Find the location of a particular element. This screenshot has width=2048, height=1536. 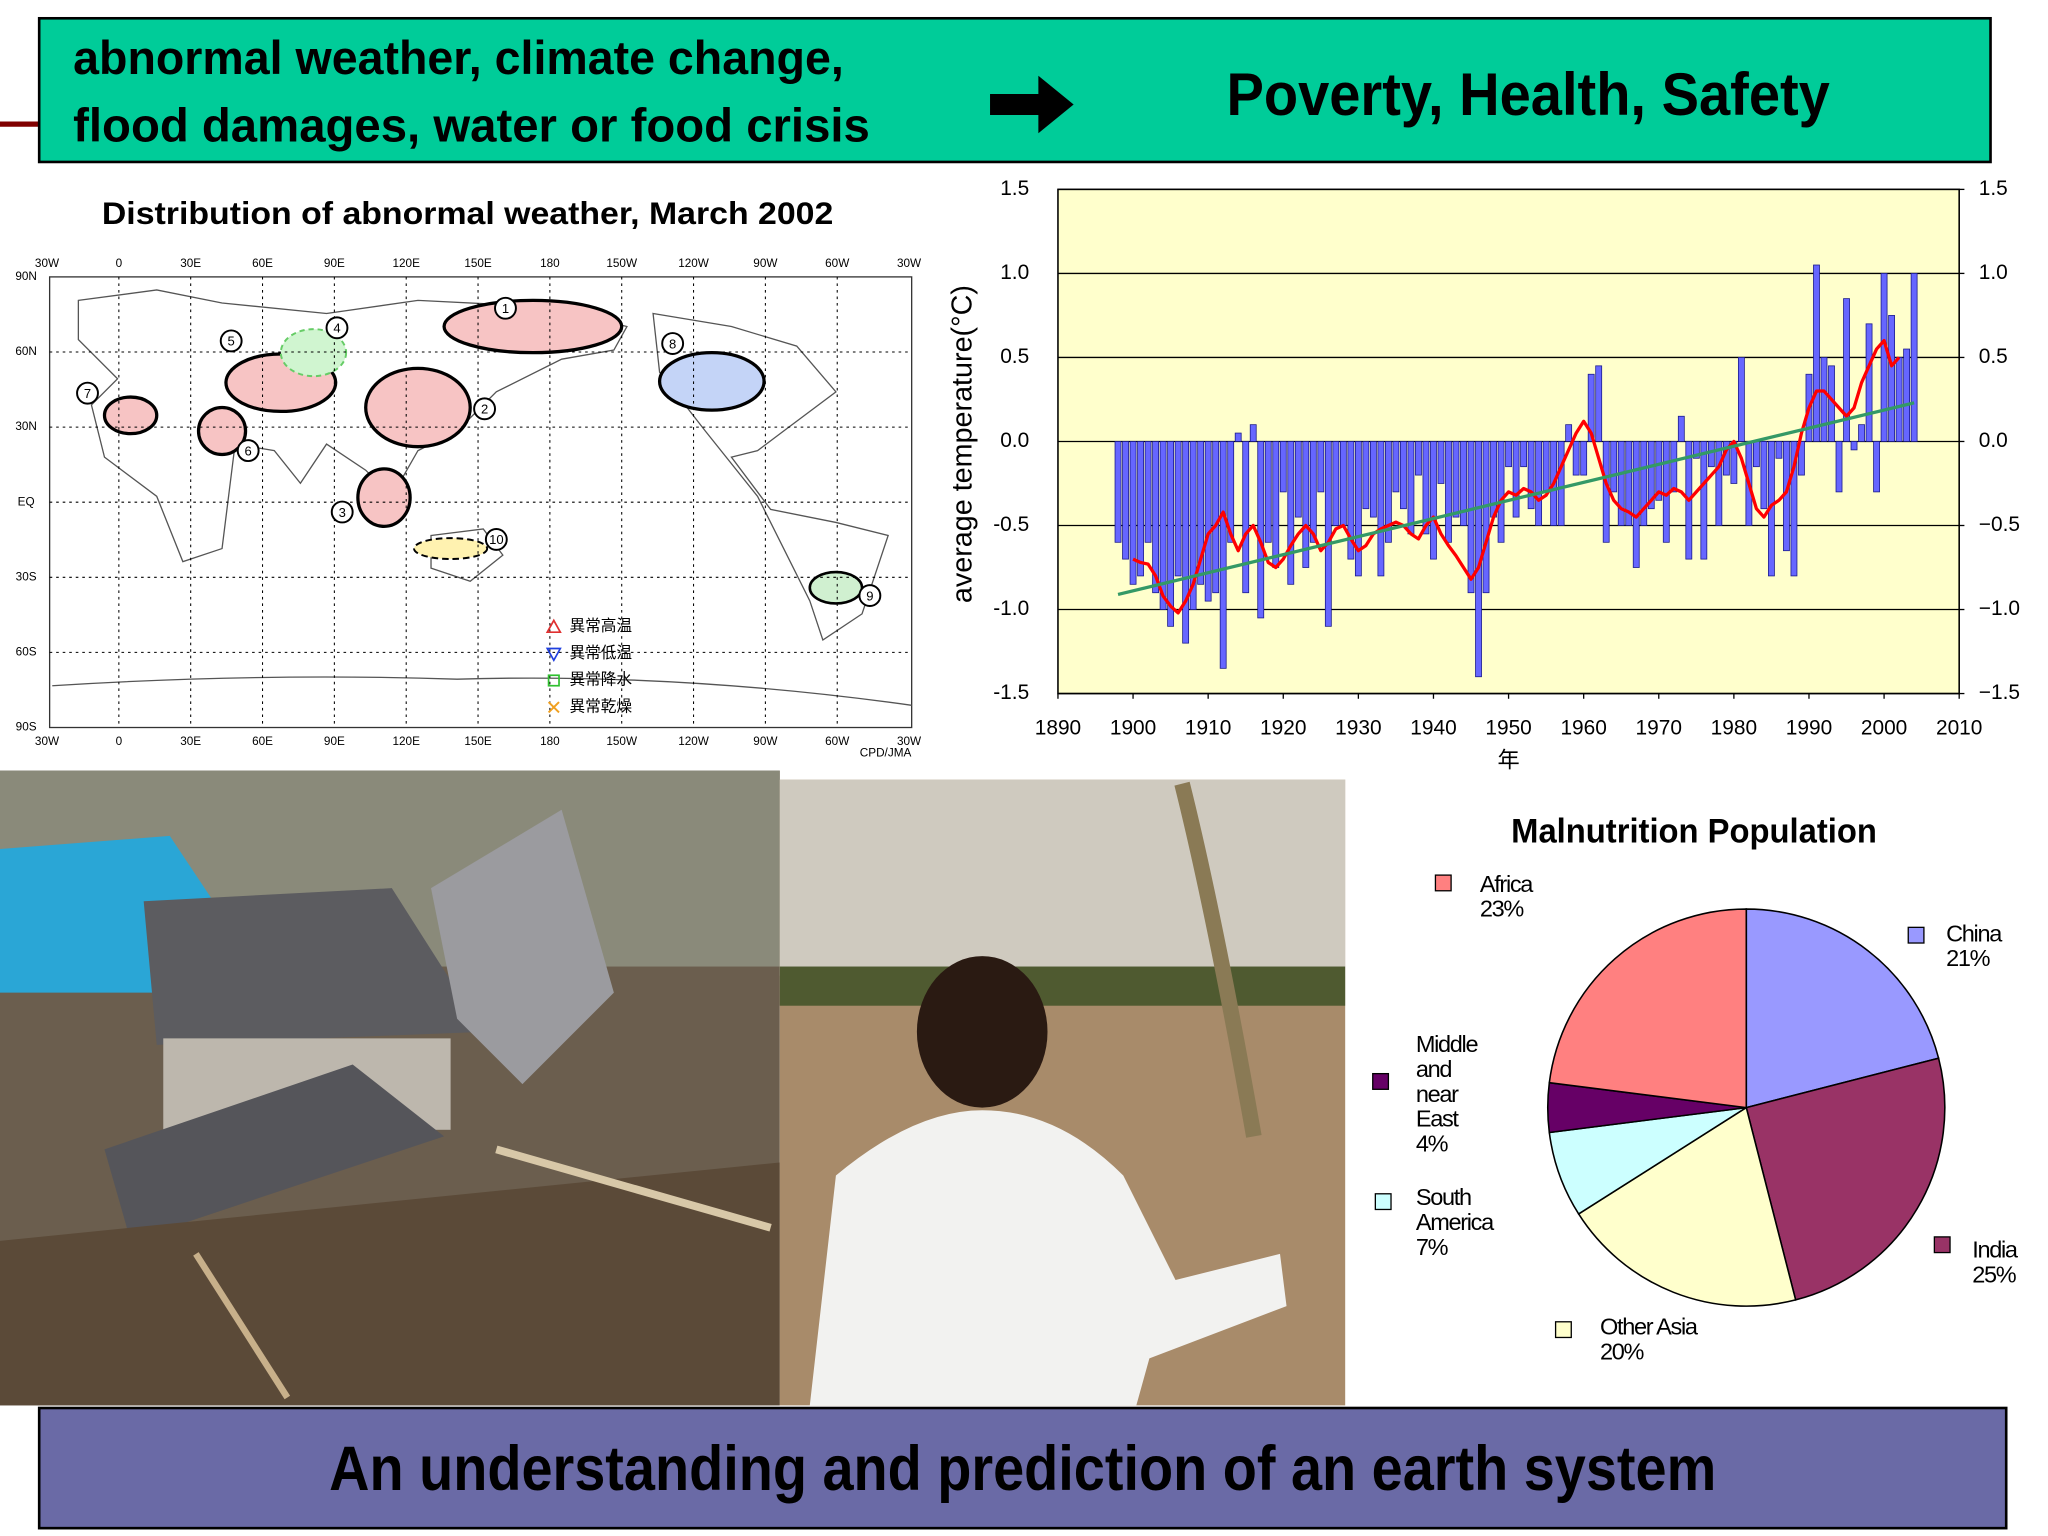

lon-label: 150W is located at coordinates (622, 741).